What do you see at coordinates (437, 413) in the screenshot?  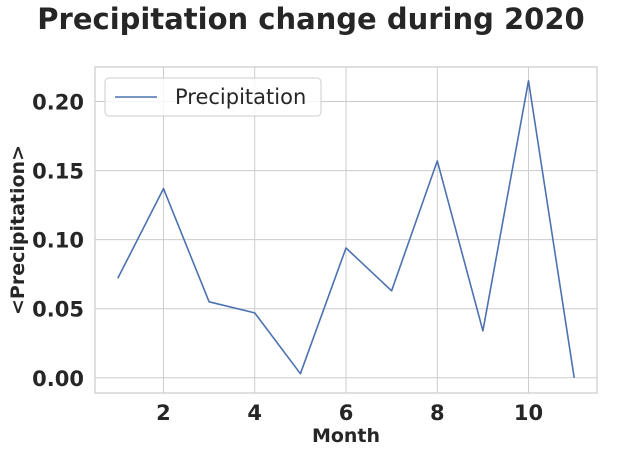 I see `x-tick-label: 8` at bounding box center [437, 413].